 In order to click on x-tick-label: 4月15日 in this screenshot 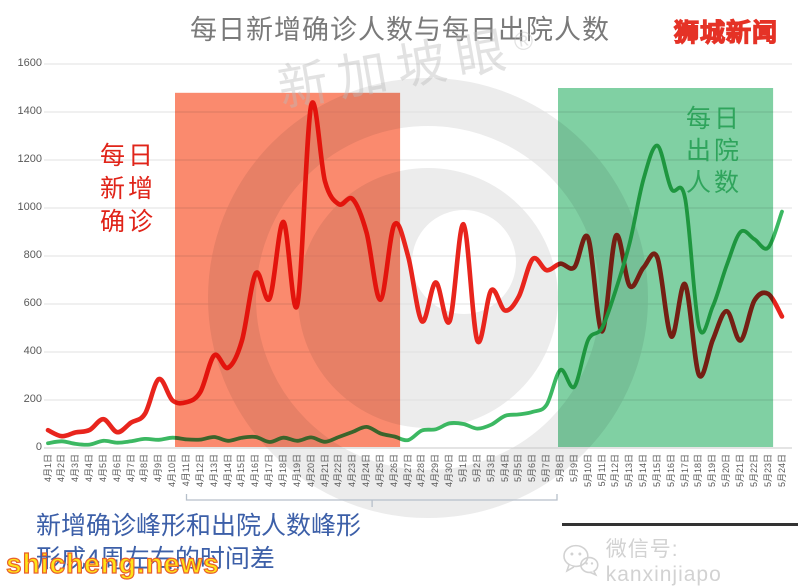, I will do `click(241, 471)`.